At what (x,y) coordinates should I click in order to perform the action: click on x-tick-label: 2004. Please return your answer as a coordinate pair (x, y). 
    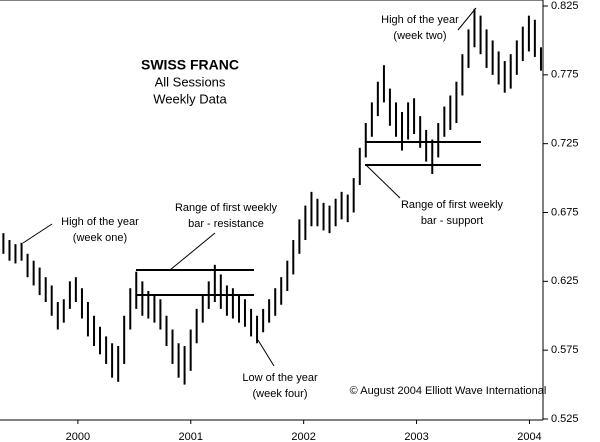
    Looking at the image, I should click on (529, 436).